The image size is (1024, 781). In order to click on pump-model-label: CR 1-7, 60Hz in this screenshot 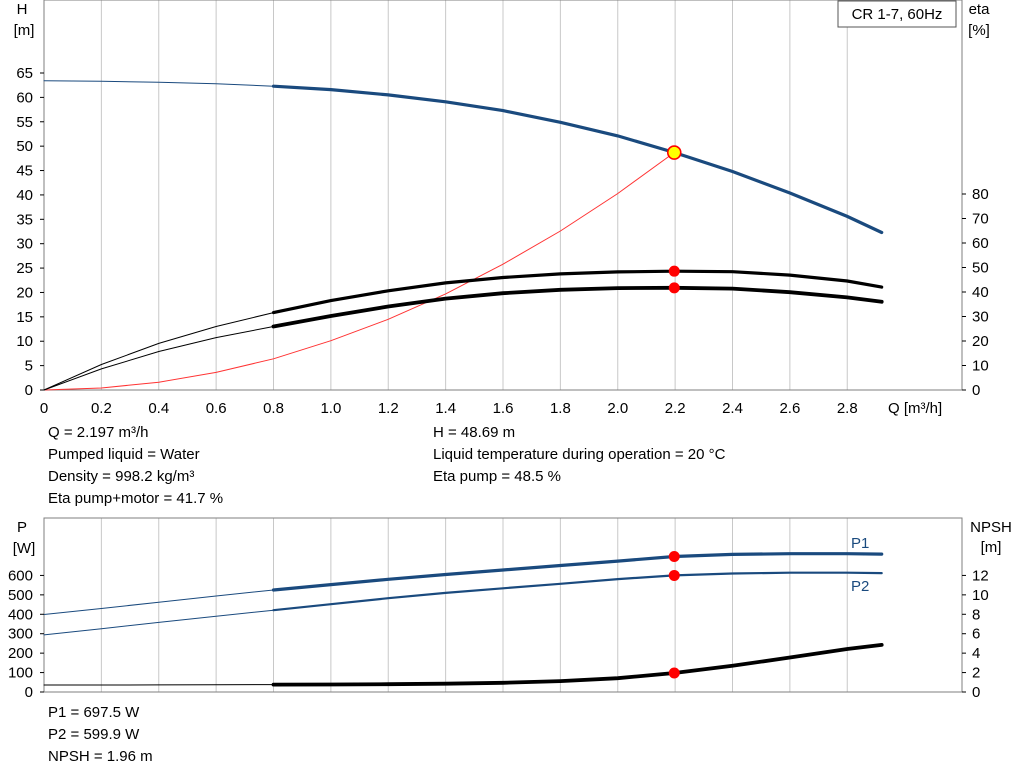, I will do `click(897, 14)`.